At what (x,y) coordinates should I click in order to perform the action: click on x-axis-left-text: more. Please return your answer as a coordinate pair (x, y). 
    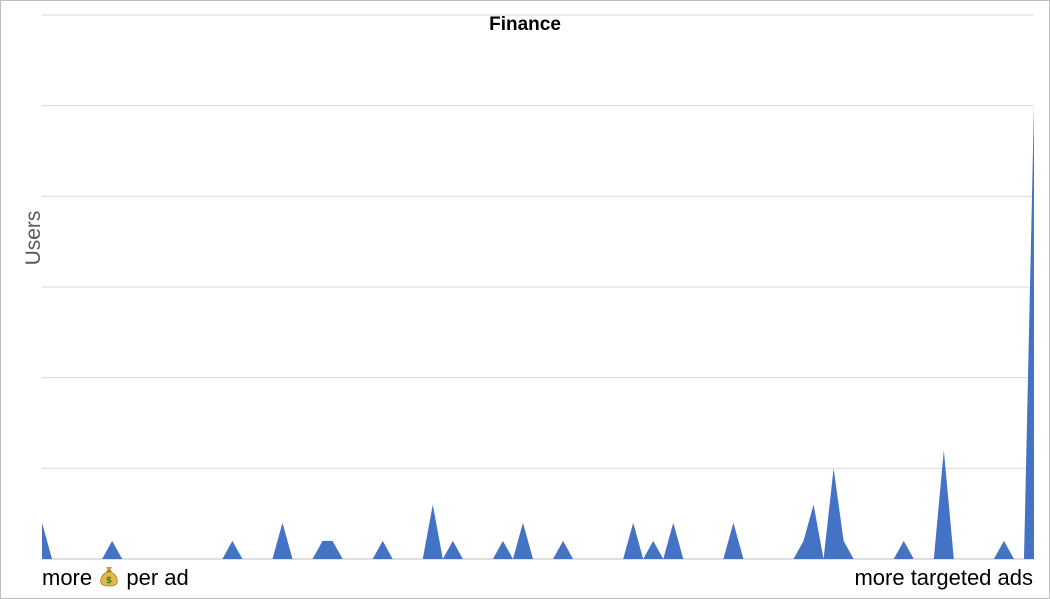
    Looking at the image, I should click on (67, 577).